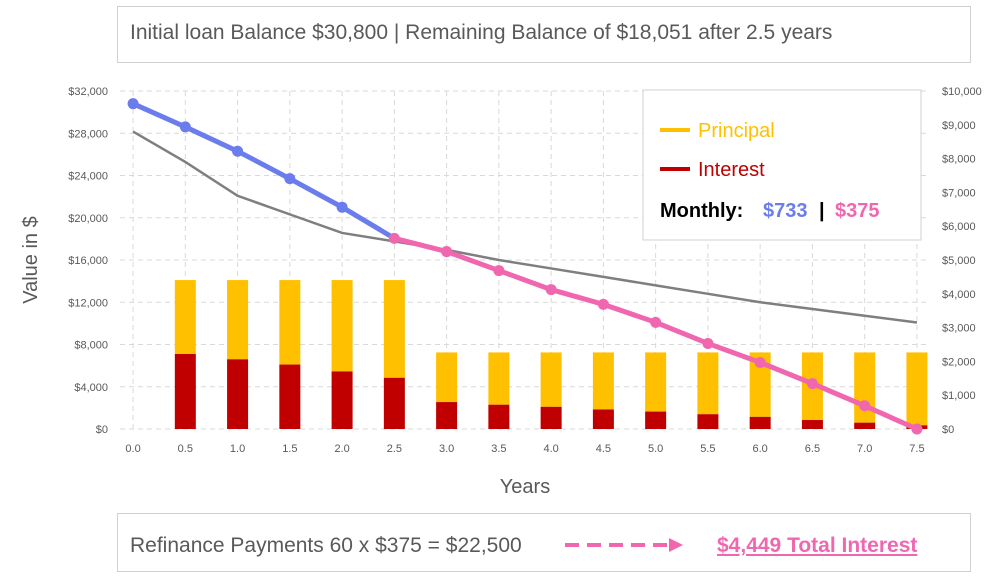 The width and height of the screenshot is (1000, 577). Describe the element at coordinates (88, 177) in the screenshot. I see `y-tick-label: $24,000` at that location.